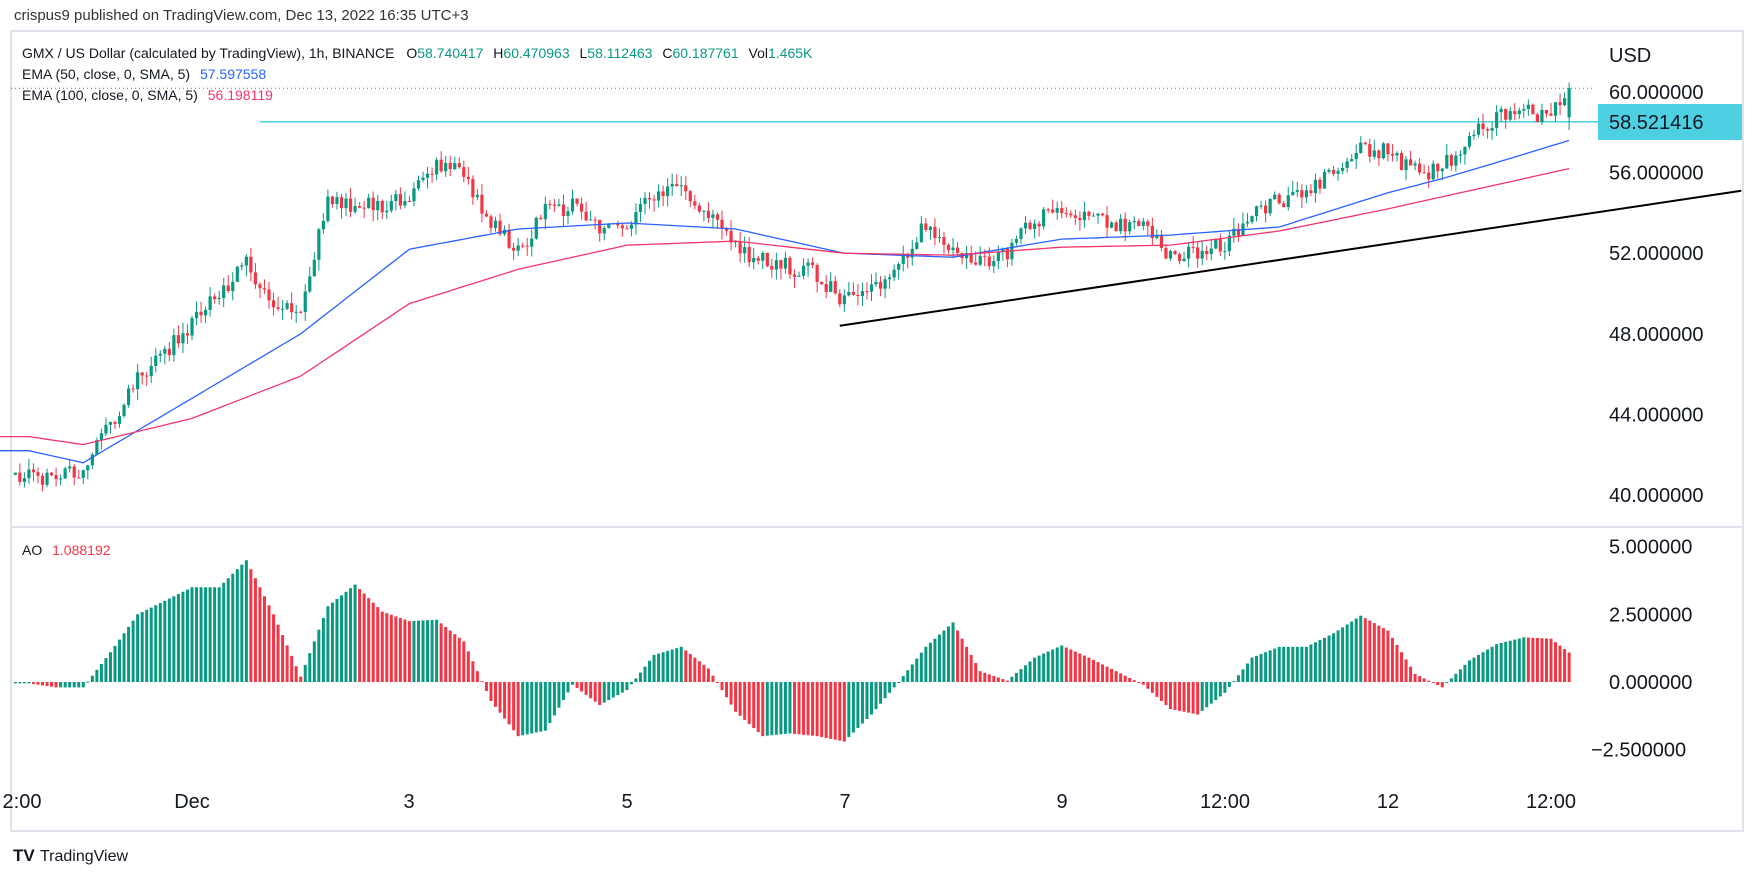 The height and width of the screenshot is (876, 1756). What do you see at coordinates (790, 802) in the screenshot?
I see `time-axis: 2:00 Dec 3 5 7 9 12:00 12 12:00` at bounding box center [790, 802].